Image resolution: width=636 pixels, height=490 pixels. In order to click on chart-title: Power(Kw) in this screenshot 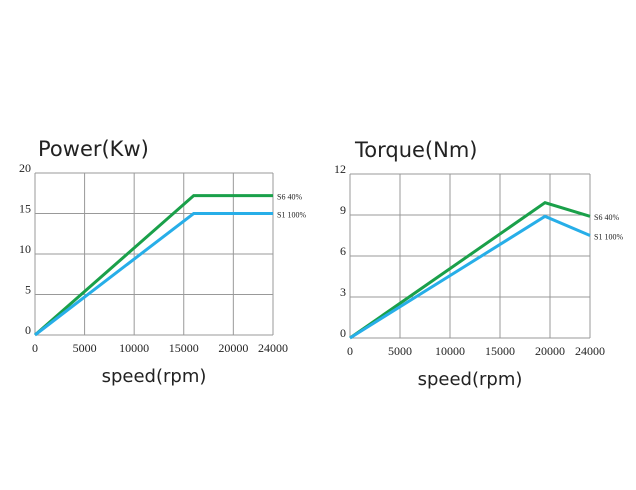, I will do `click(93, 149)`.